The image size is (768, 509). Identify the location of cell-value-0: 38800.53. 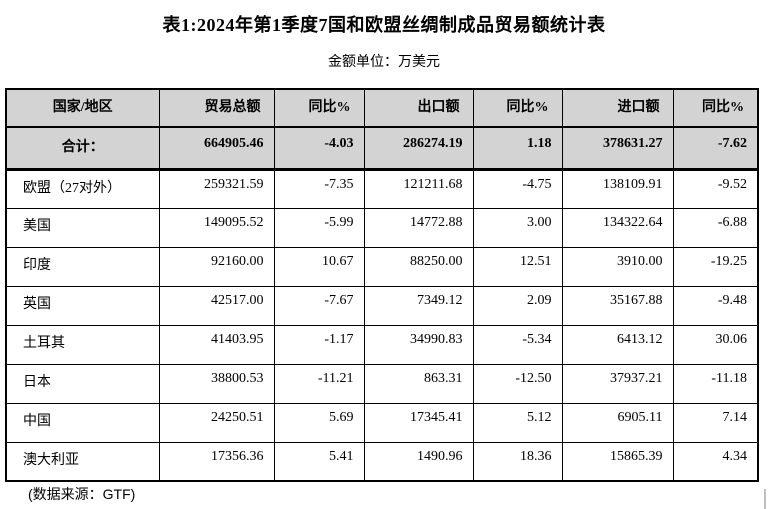
(216, 383).